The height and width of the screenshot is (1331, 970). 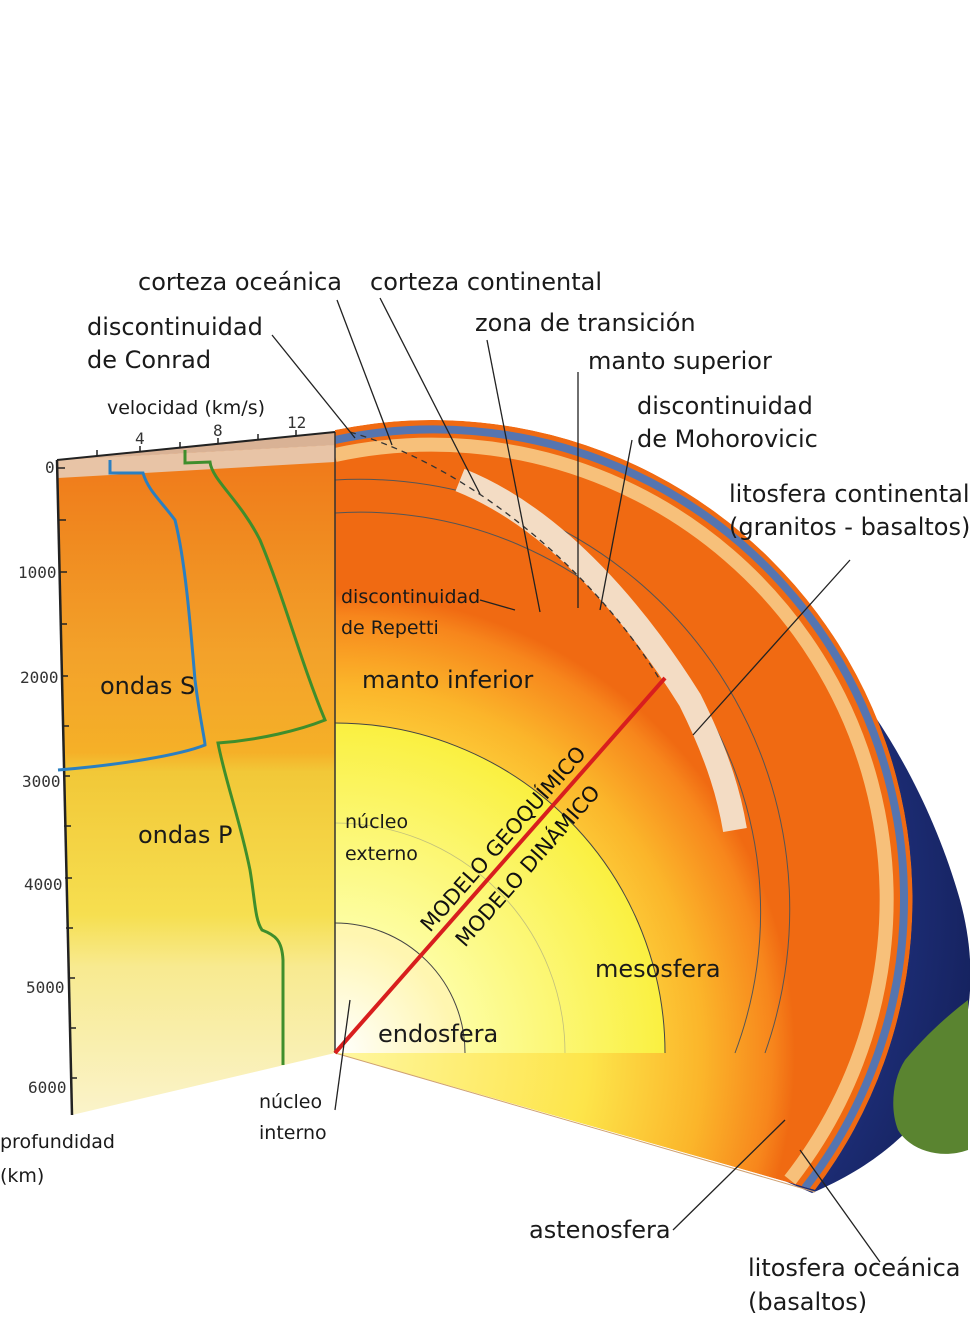 What do you see at coordinates (186, 408) in the screenshot?
I see `velocity-axis-title: velocidad (km/s)` at bounding box center [186, 408].